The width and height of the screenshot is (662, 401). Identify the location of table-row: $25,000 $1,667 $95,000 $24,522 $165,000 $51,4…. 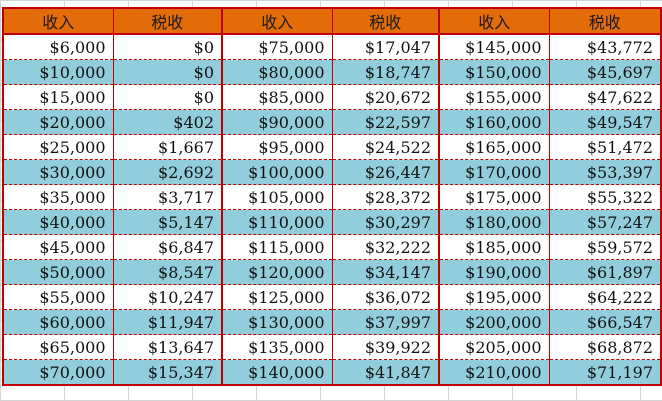
(332, 147).